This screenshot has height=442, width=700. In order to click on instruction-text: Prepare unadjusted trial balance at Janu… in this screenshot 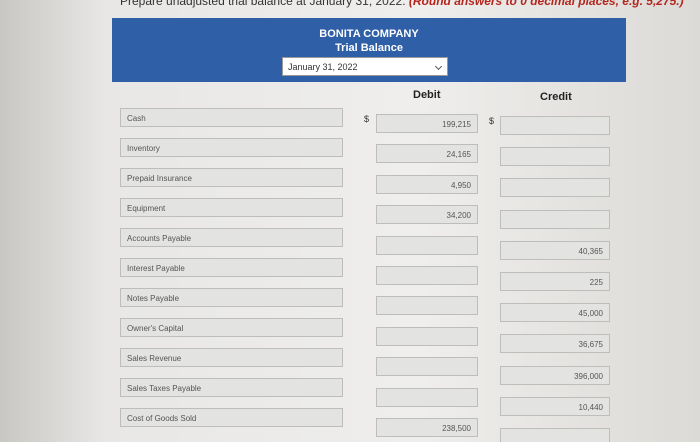, I will do `click(263, 4)`.